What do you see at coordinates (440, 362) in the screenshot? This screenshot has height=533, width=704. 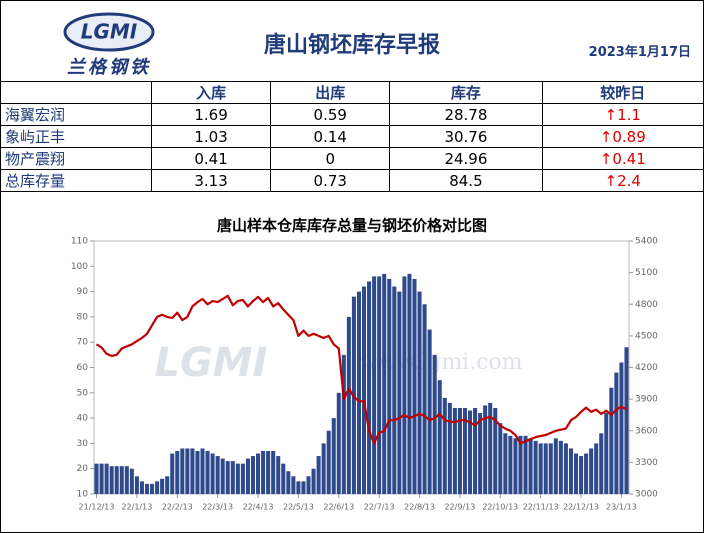 I see `watermark-url: www.lgmi.com` at bounding box center [440, 362].